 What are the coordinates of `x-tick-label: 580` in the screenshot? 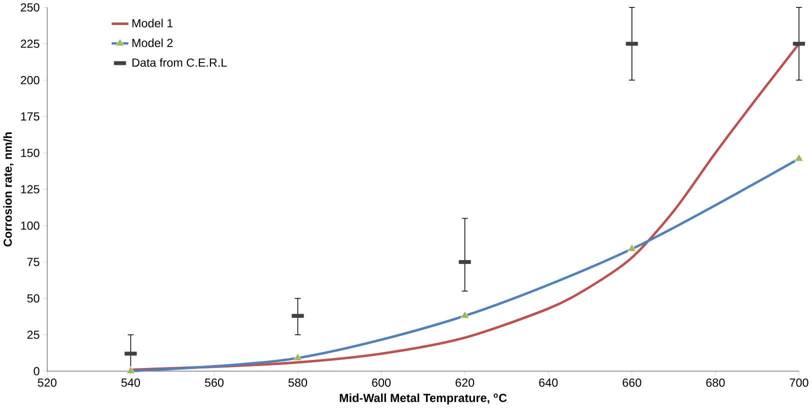 It's located at (298, 382).